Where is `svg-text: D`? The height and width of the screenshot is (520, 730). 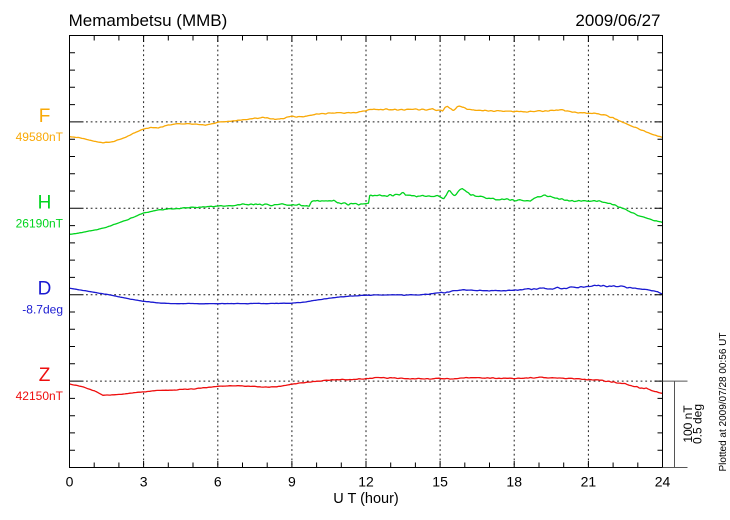 svg-text: D is located at coordinates (45, 289).